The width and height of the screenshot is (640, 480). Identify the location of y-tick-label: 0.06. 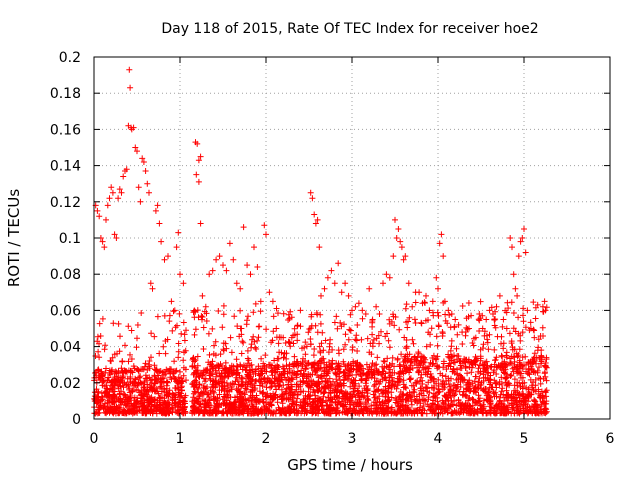
(65, 311).